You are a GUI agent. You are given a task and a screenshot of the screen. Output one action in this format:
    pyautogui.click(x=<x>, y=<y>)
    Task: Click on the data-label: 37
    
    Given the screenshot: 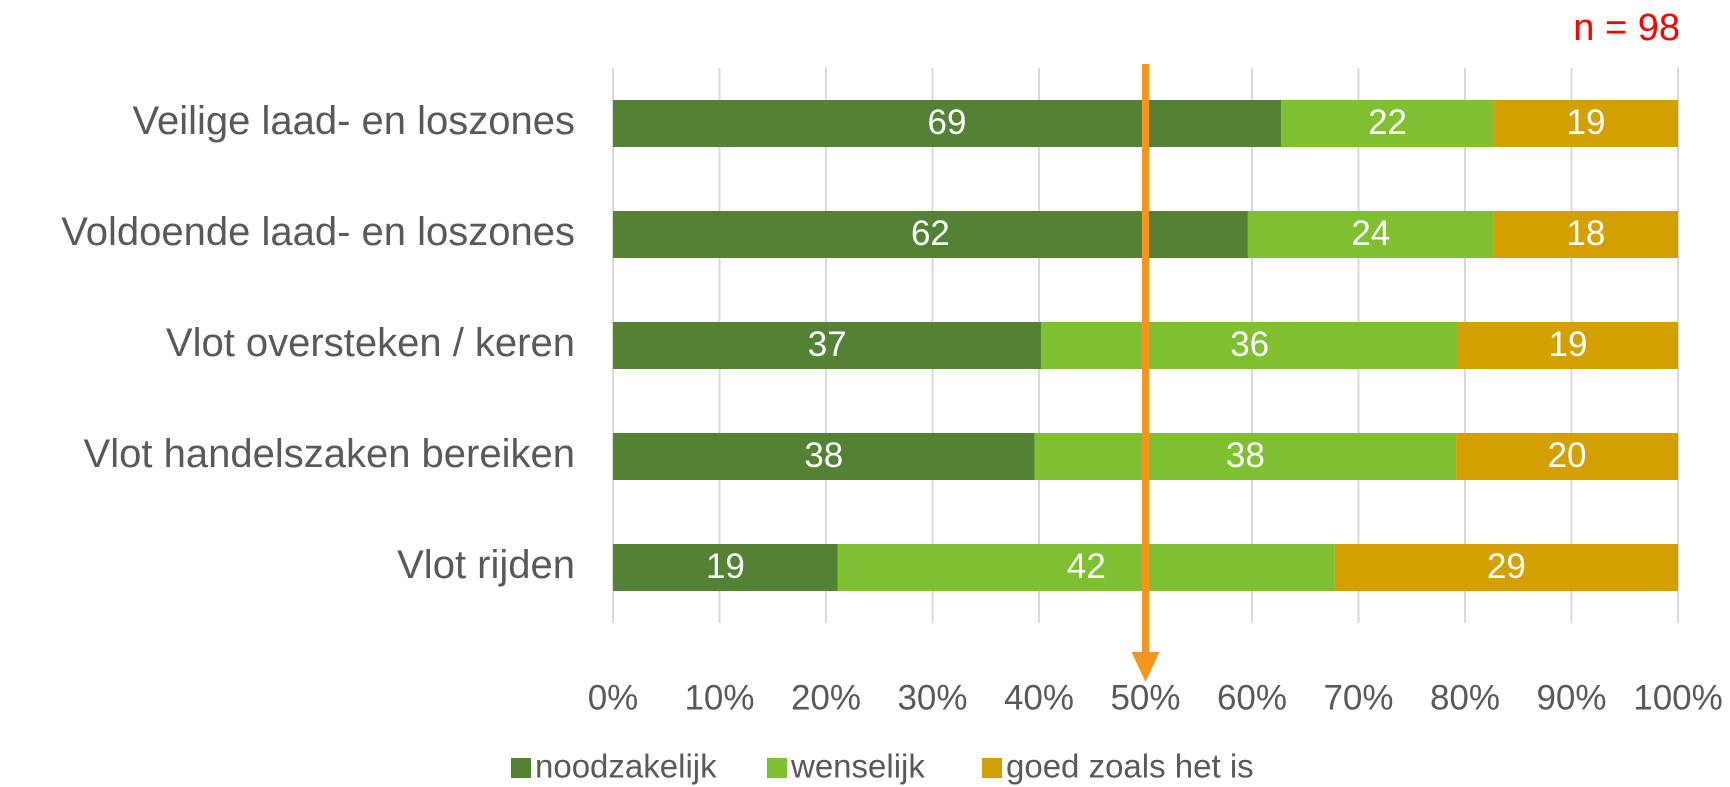 What is the action you would take?
    pyautogui.click(x=827, y=344)
    